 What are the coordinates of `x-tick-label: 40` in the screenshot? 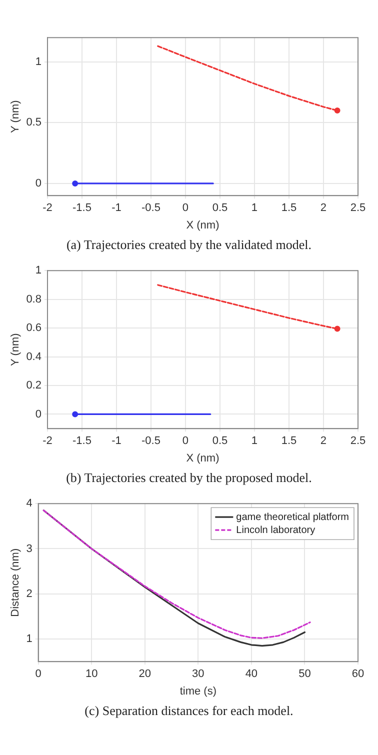 It's located at (251, 674).